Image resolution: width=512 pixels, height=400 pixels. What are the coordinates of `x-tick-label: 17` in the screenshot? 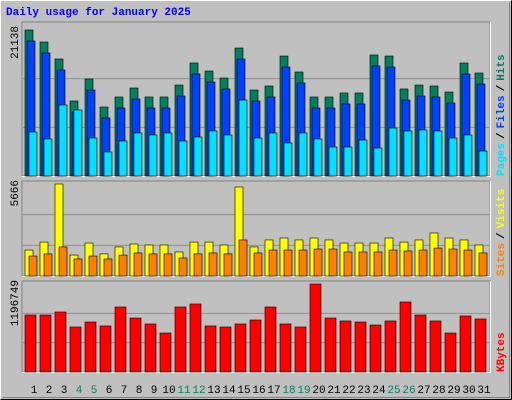 It's located at (273, 391).